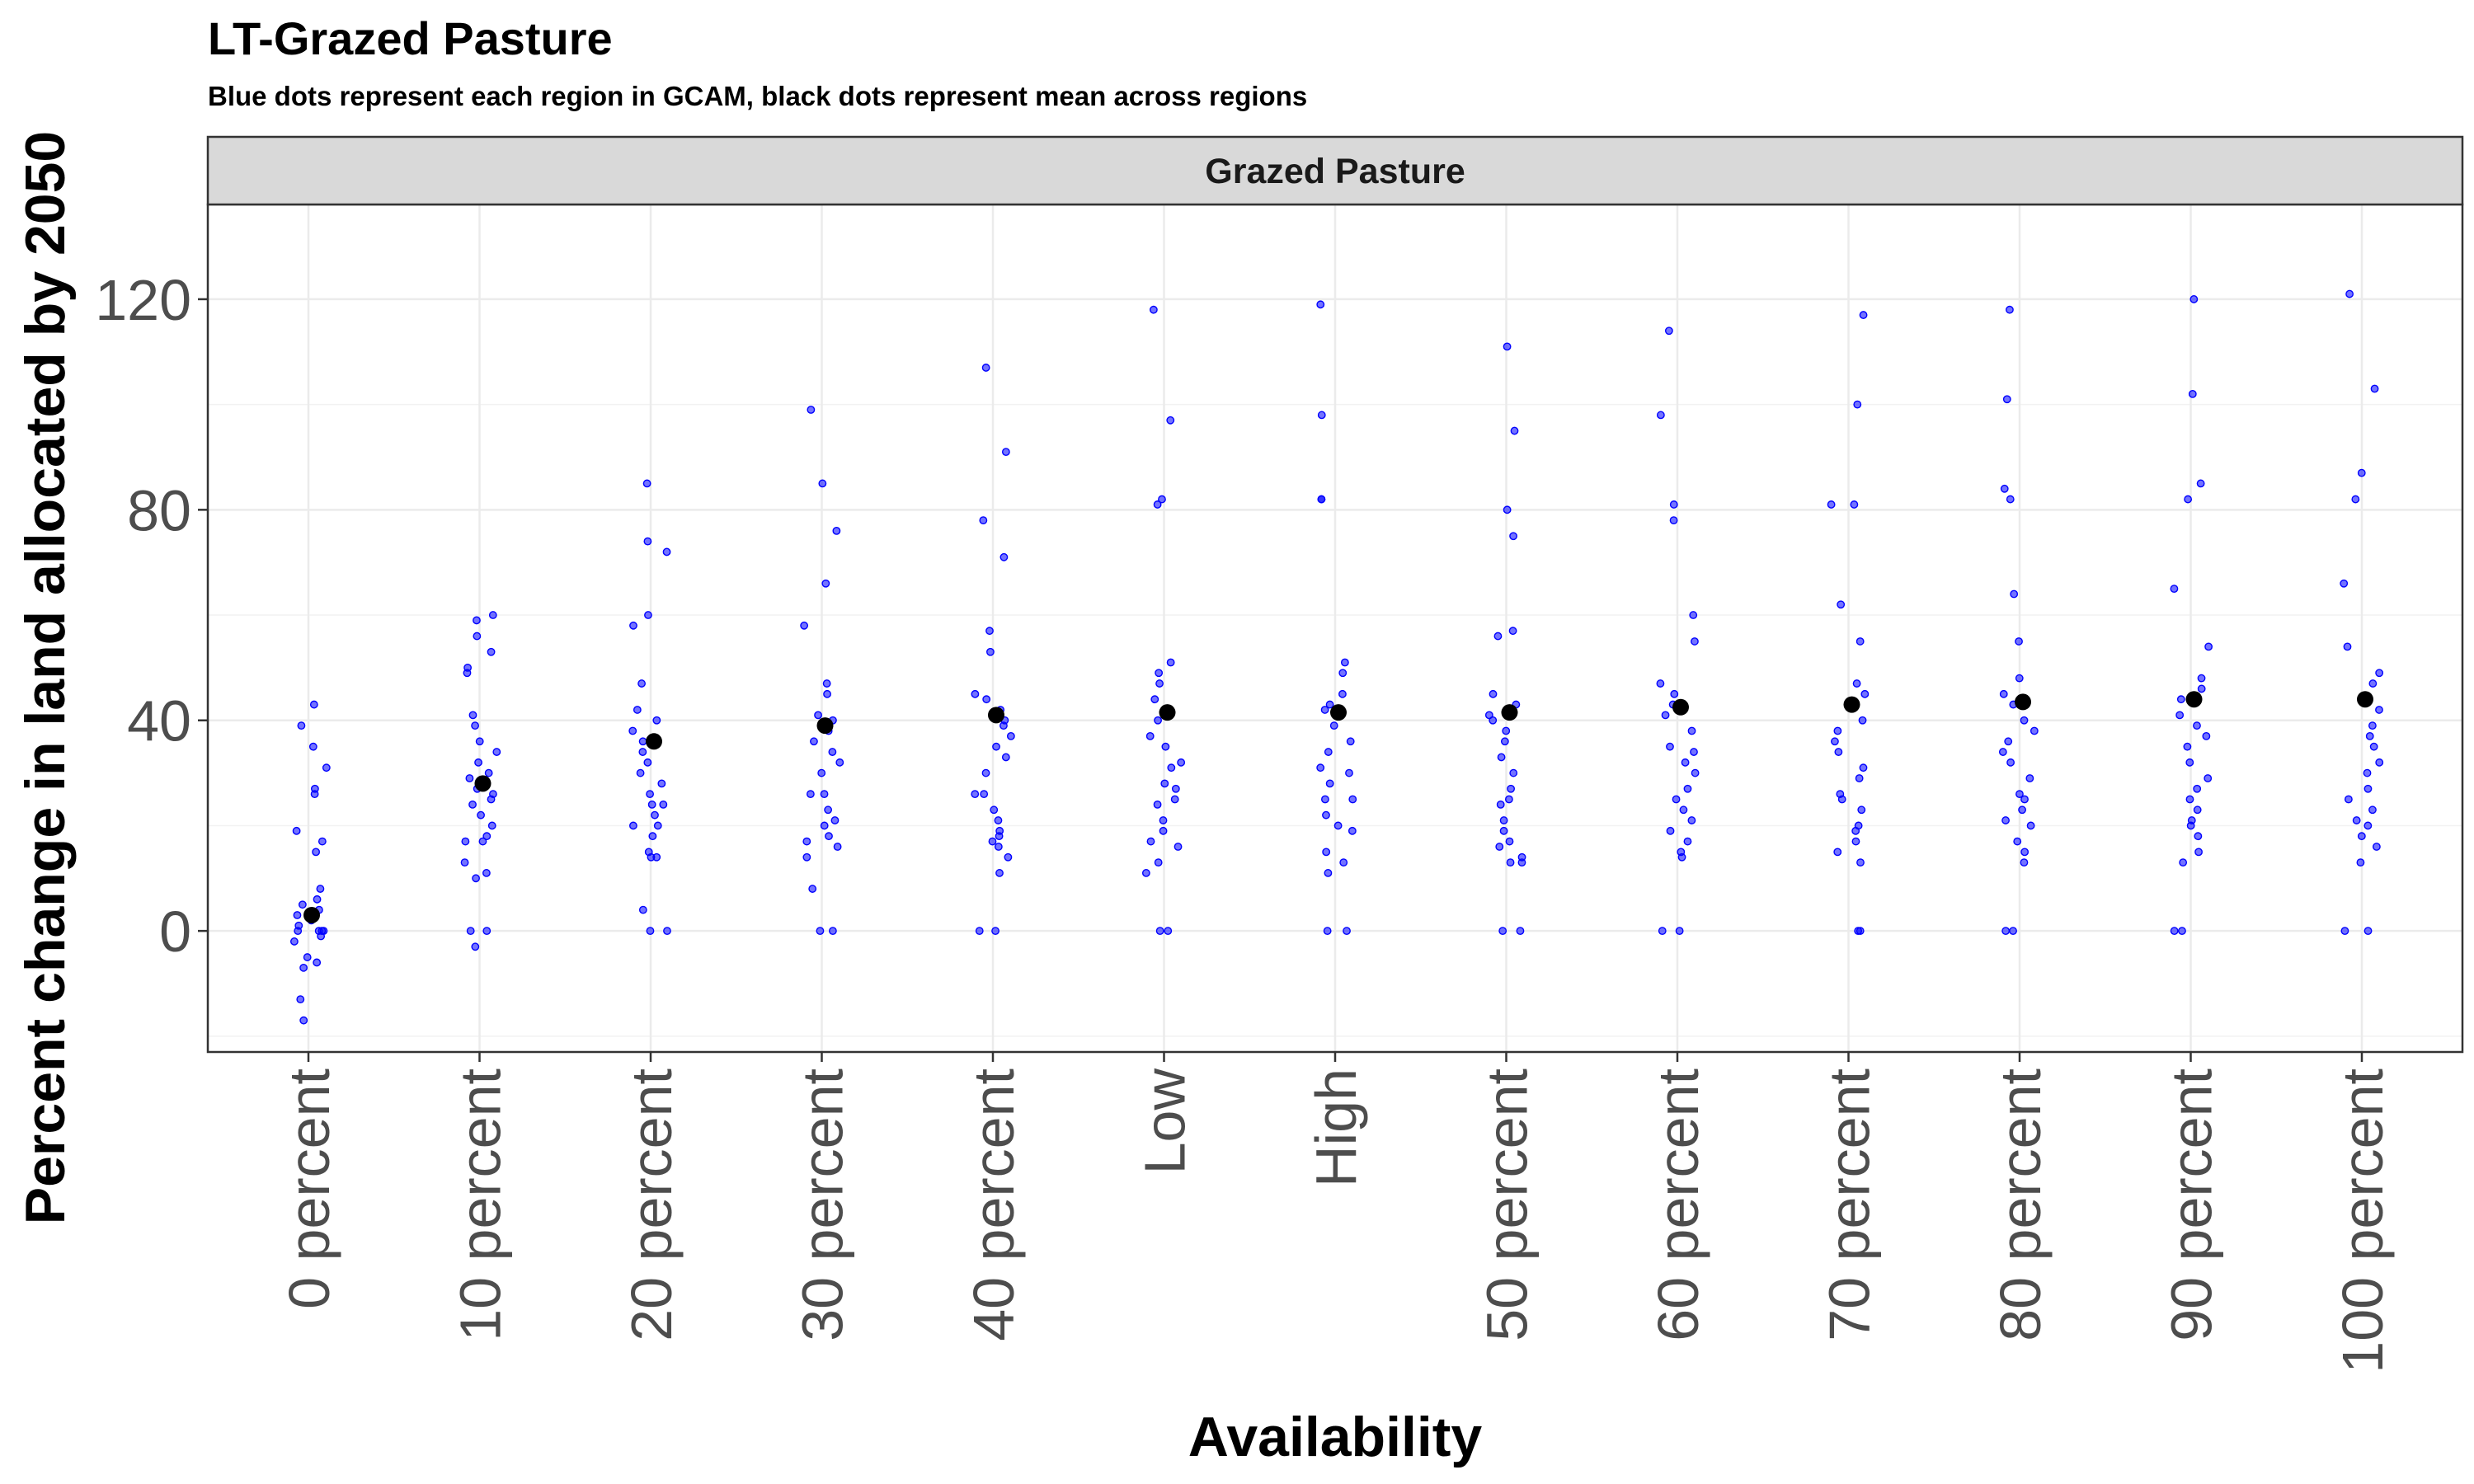  Describe the element at coordinates (823, 1204) in the screenshot. I see `x-tick-label: 30 percent` at that location.